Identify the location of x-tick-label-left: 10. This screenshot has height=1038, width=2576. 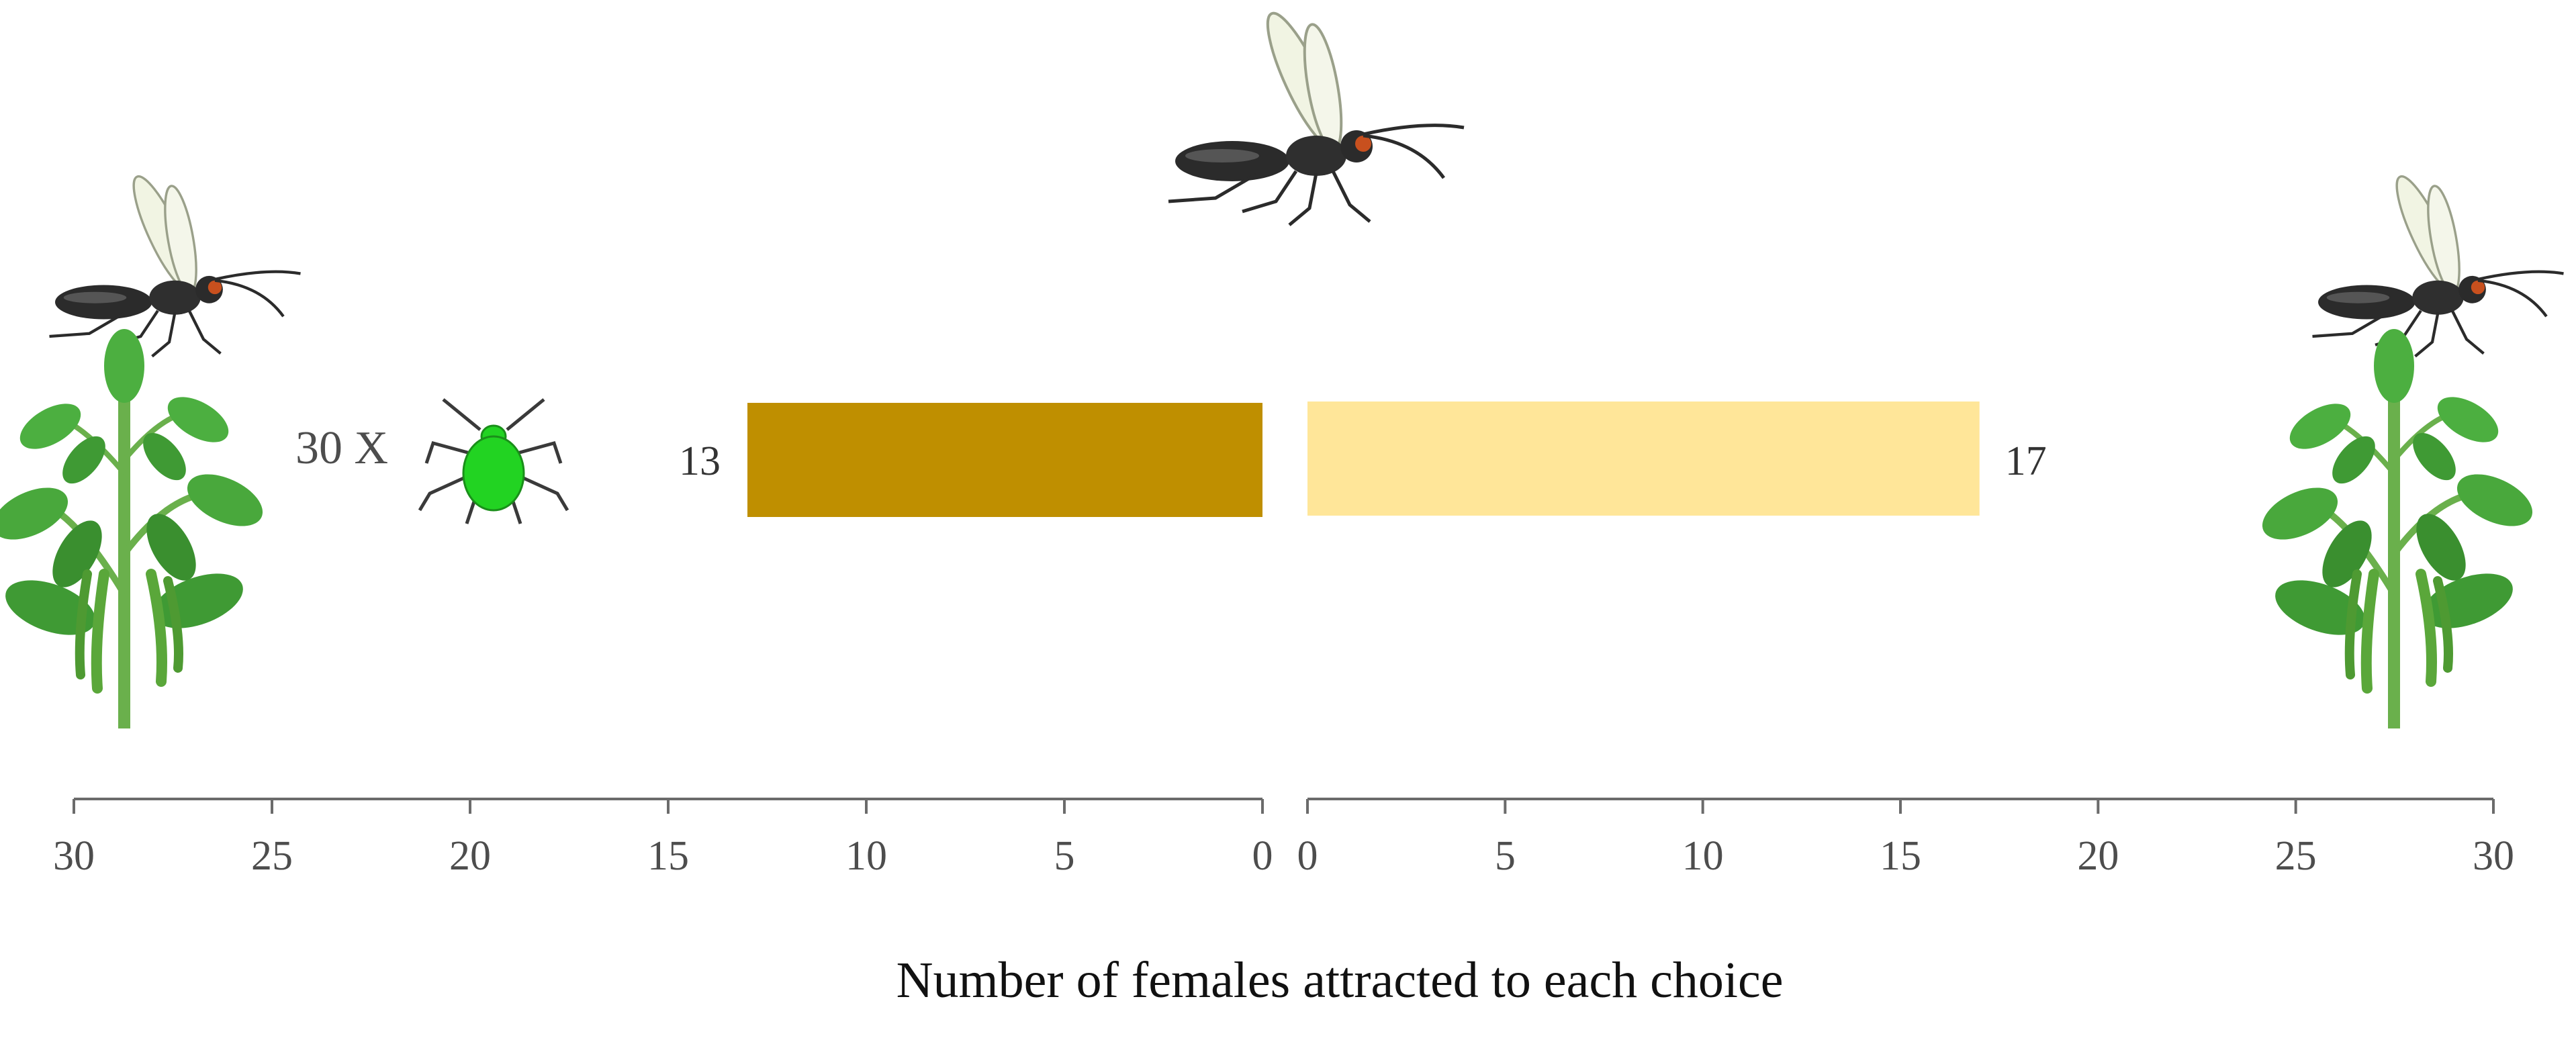
(866, 856).